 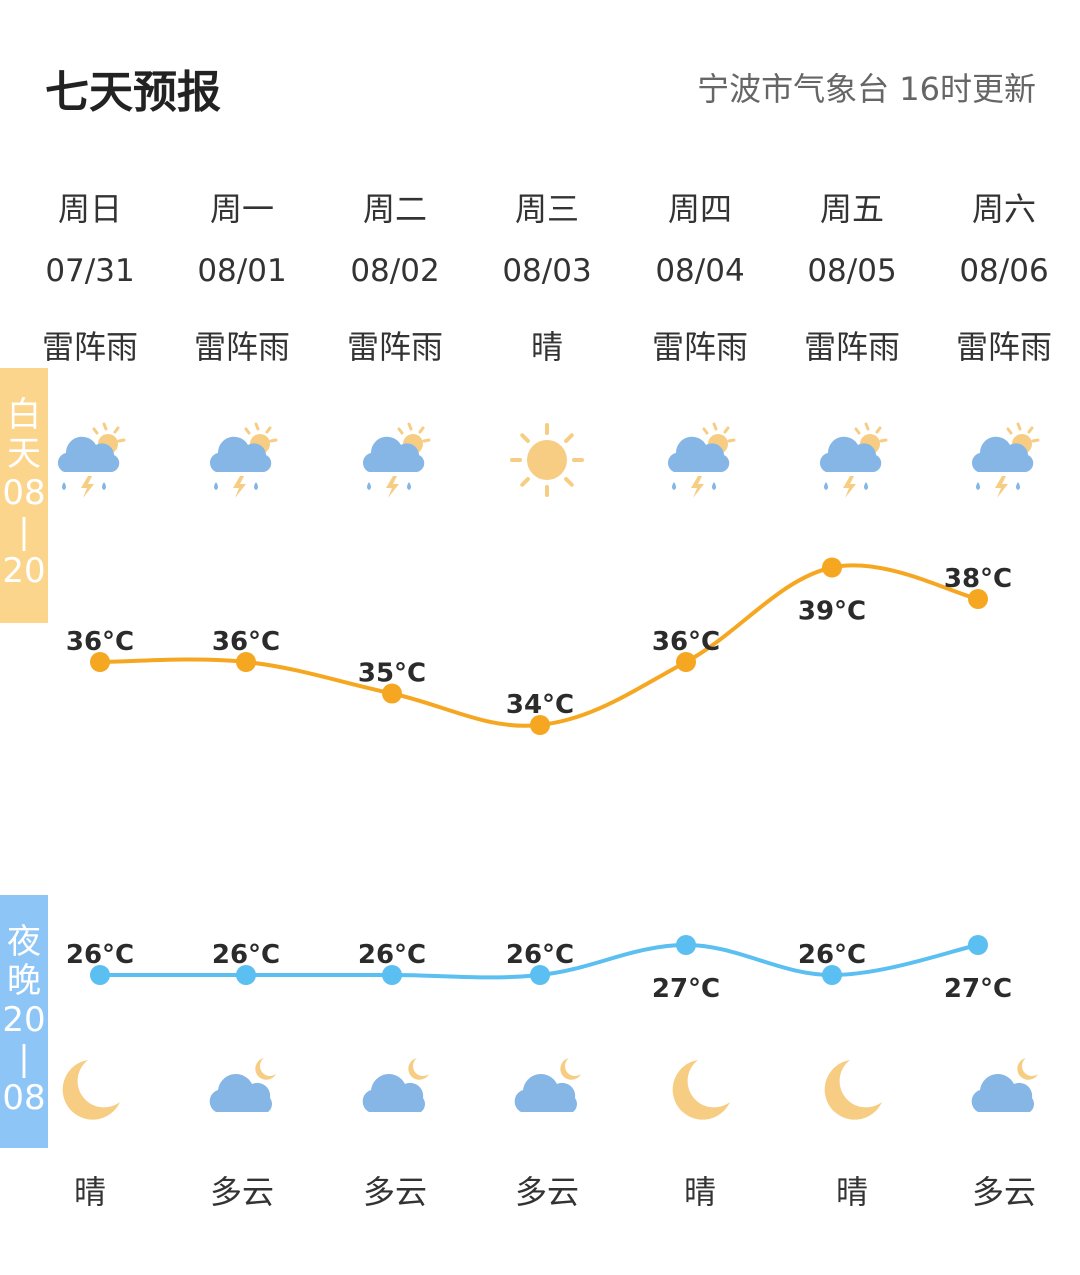 I want to click on weekday-label: 周四, so click(x=699, y=209).